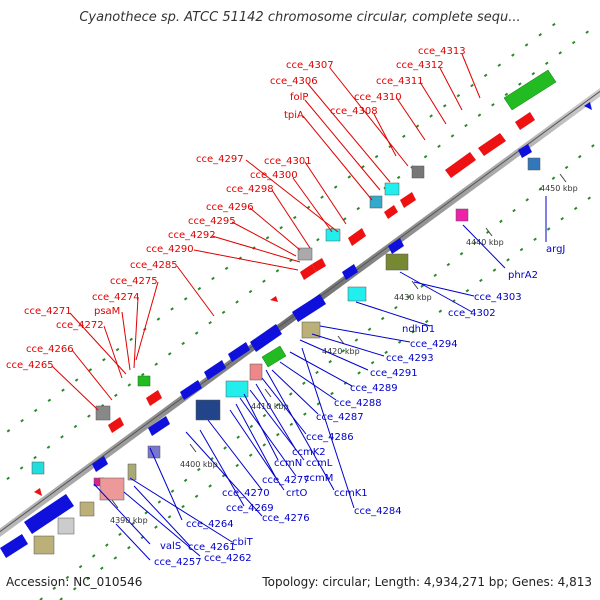 The height and width of the screenshot is (600, 600). Describe the element at coordinates (330, 437) in the screenshot. I see `gene-label: cce_4286` at that location.